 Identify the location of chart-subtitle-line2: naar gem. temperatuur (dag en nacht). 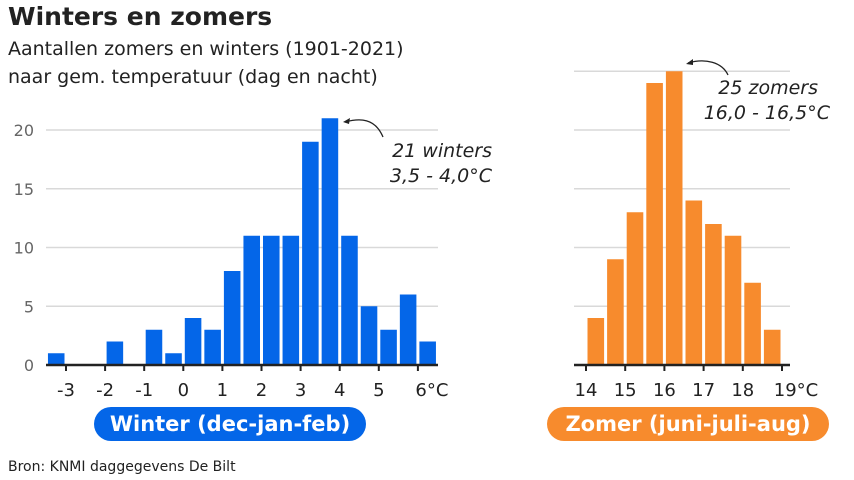
(193, 77).